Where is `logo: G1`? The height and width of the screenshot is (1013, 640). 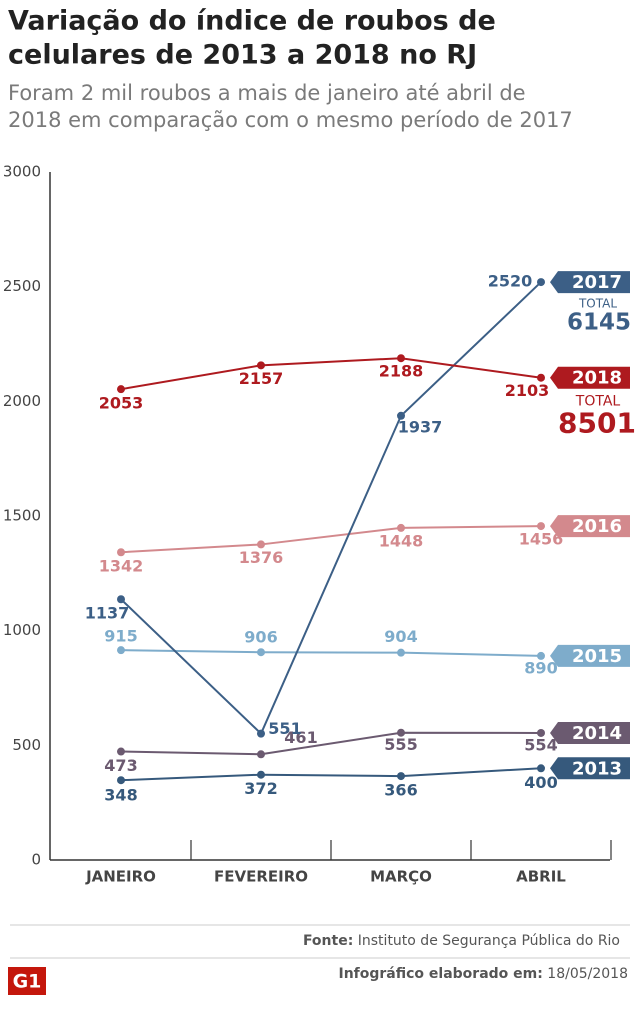 logo: G1 is located at coordinates (27, 982).